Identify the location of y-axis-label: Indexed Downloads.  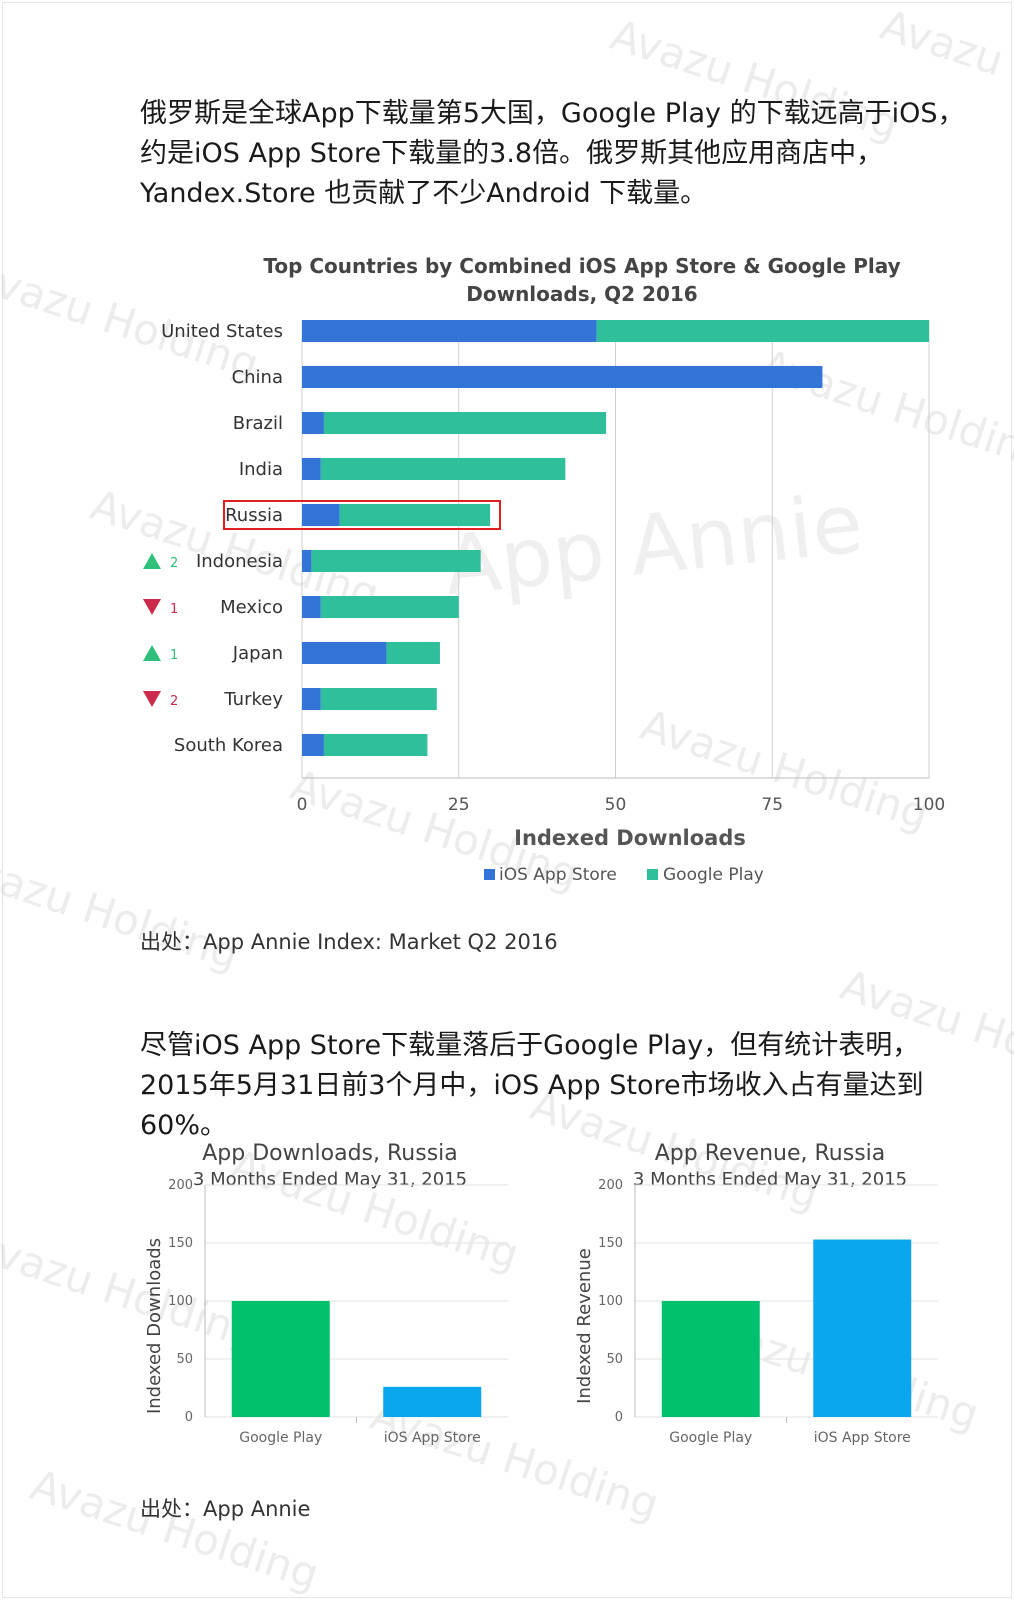
(154, 1326).